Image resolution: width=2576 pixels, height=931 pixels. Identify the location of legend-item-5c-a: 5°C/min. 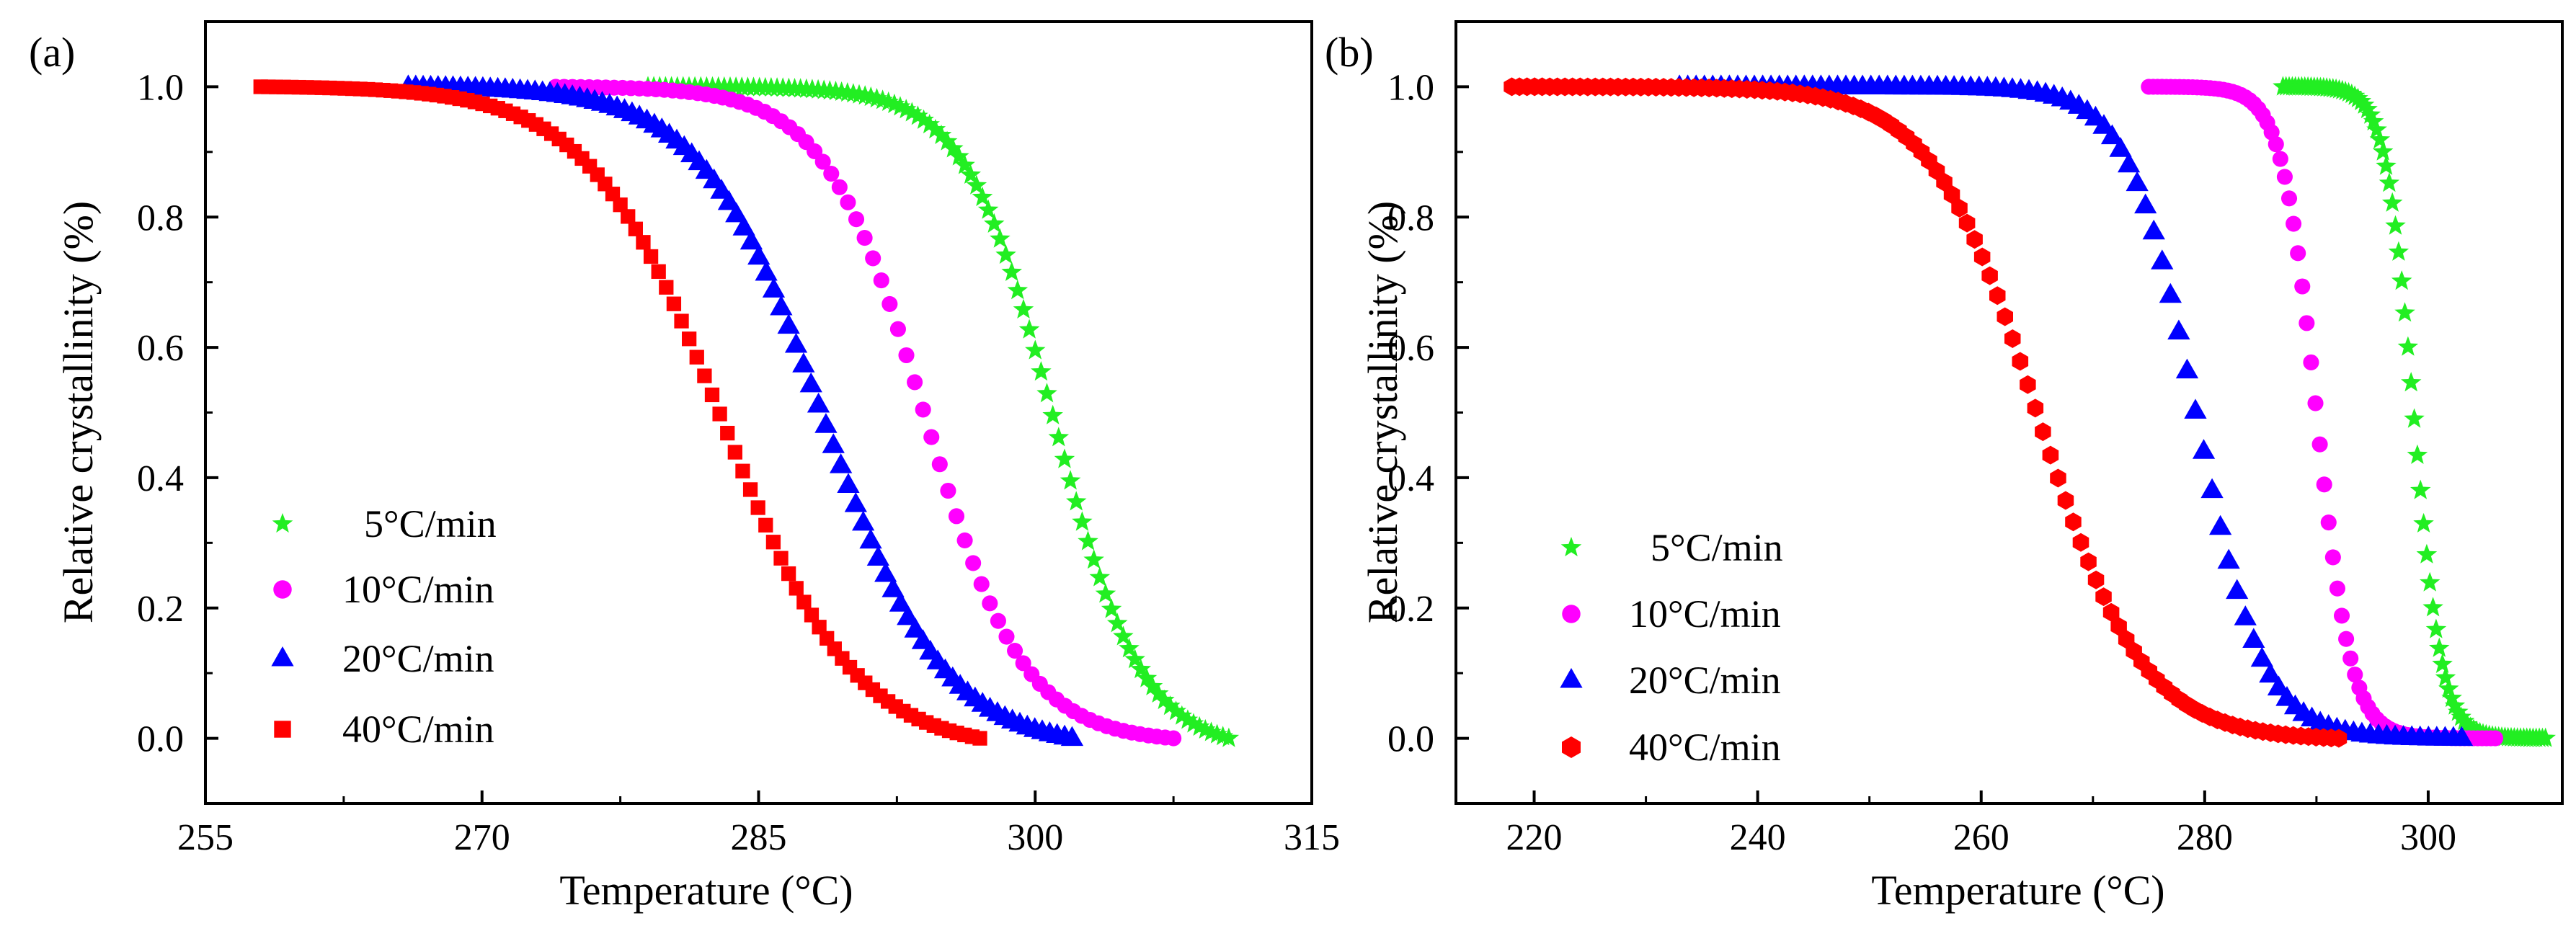
(384, 523).